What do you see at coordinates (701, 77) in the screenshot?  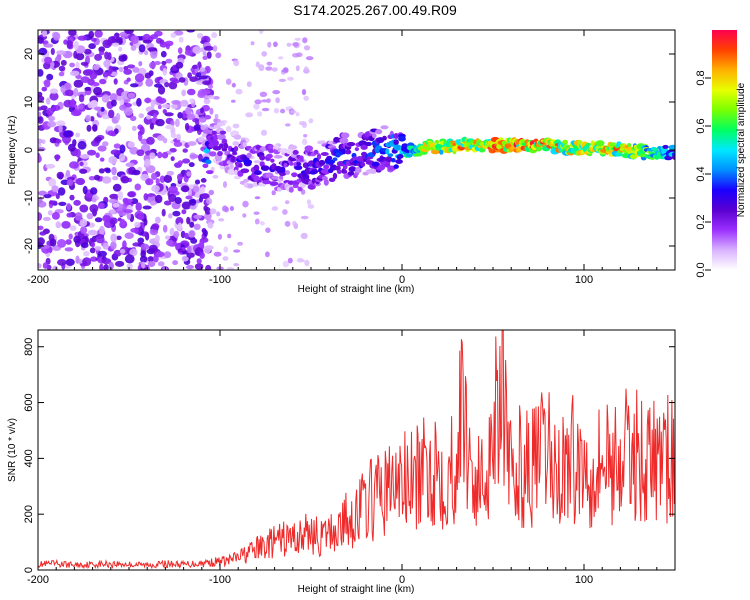 I see `colorbar-tick-label: 0.8` at bounding box center [701, 77].